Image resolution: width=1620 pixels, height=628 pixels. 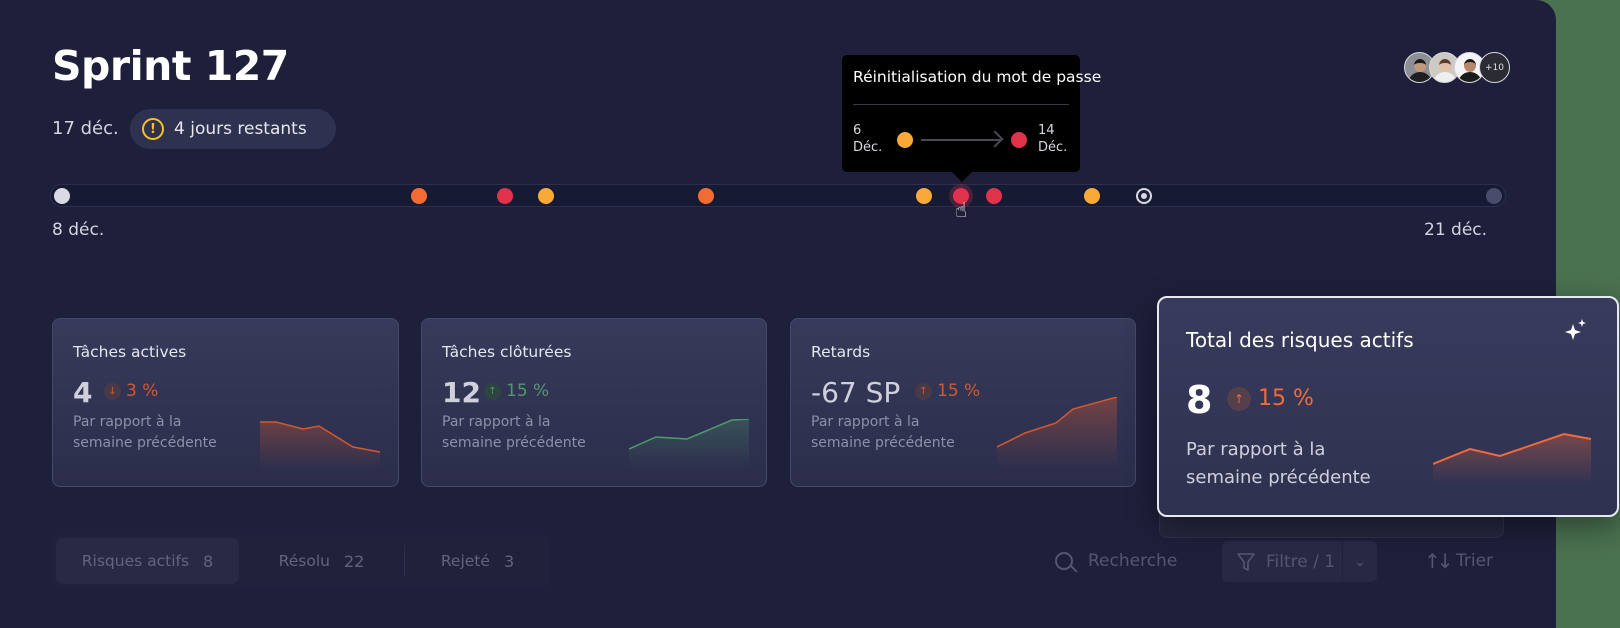 What do you see at coordinates (905, 140) in the screenshot?
I see `from-status-dot` at bounding box center [905, 140].